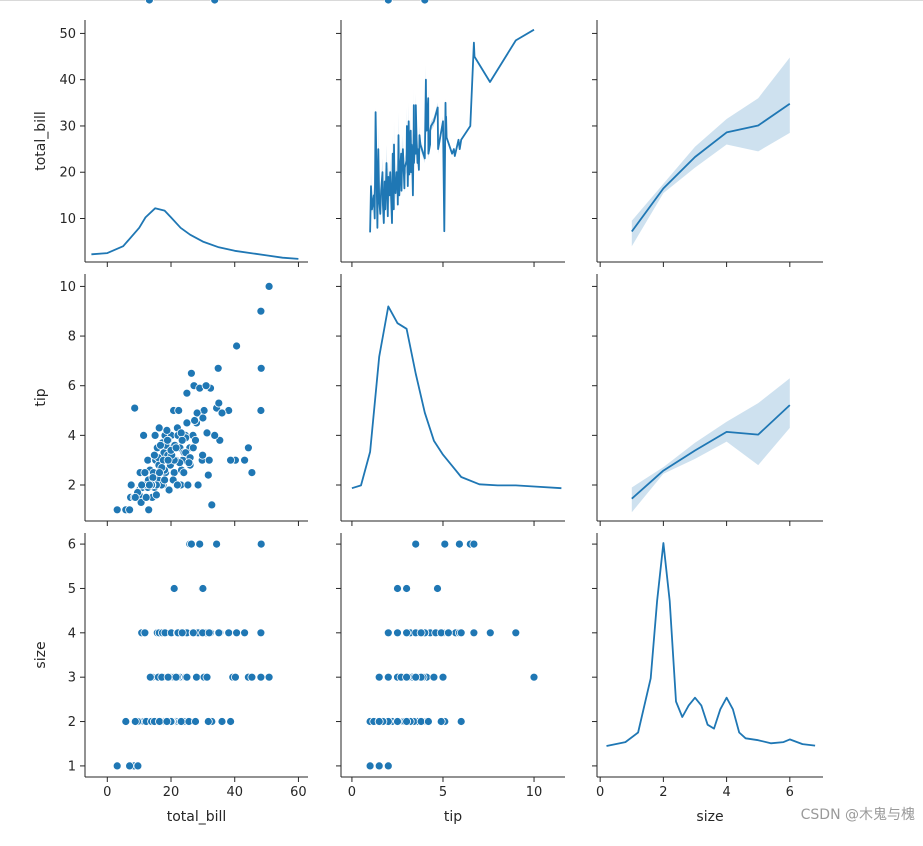  What do you see at coordinates (41, 141) in the screenshot?
I see `y-axis-label: total_bill` at bounding box center [41, 141].